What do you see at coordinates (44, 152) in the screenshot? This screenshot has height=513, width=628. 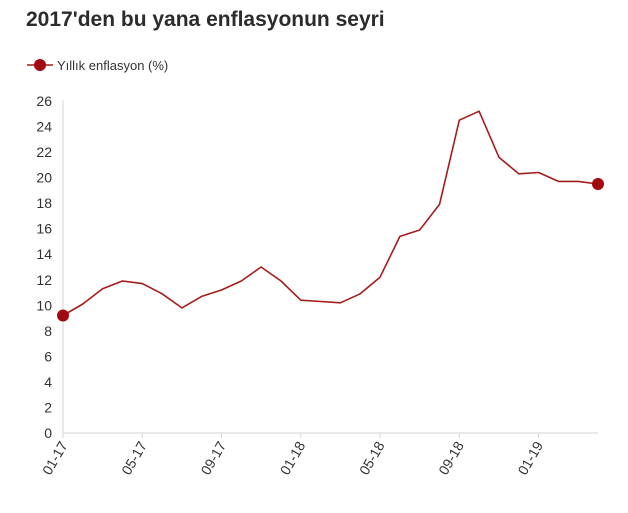 I see `y-tick-label: 22` at bounding box center [44, 152].